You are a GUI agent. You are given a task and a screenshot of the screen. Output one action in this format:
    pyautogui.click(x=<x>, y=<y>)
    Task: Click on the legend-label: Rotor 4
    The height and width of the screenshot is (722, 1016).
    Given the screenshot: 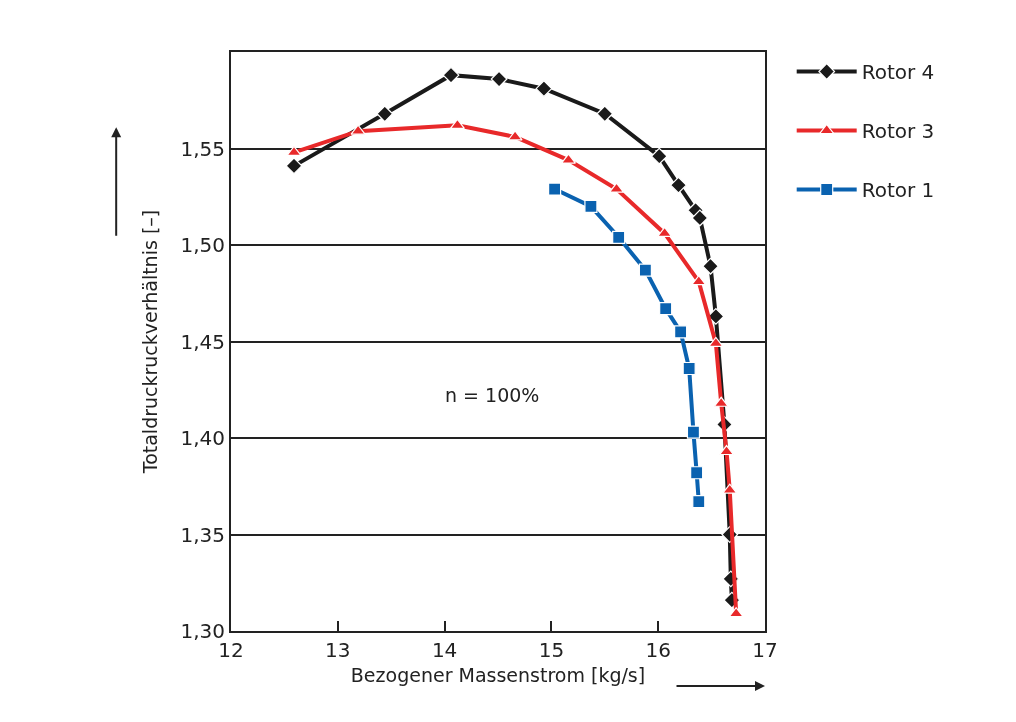 What is the action you would take?
    pyautogui.click(x=898, y=72)
    